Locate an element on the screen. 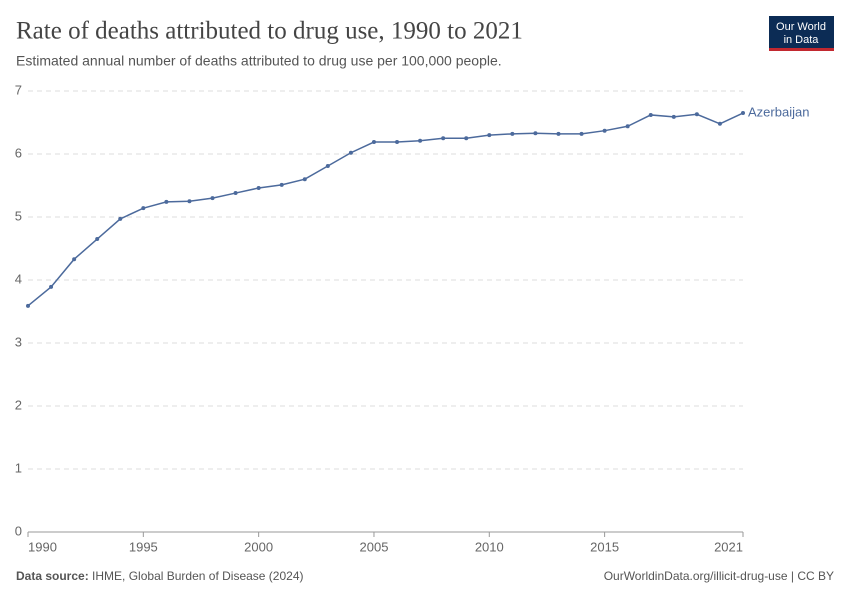 The height and width of the screenshot is (605, 850). x-tick-label: 2005 is located at coordinates (374, 546).